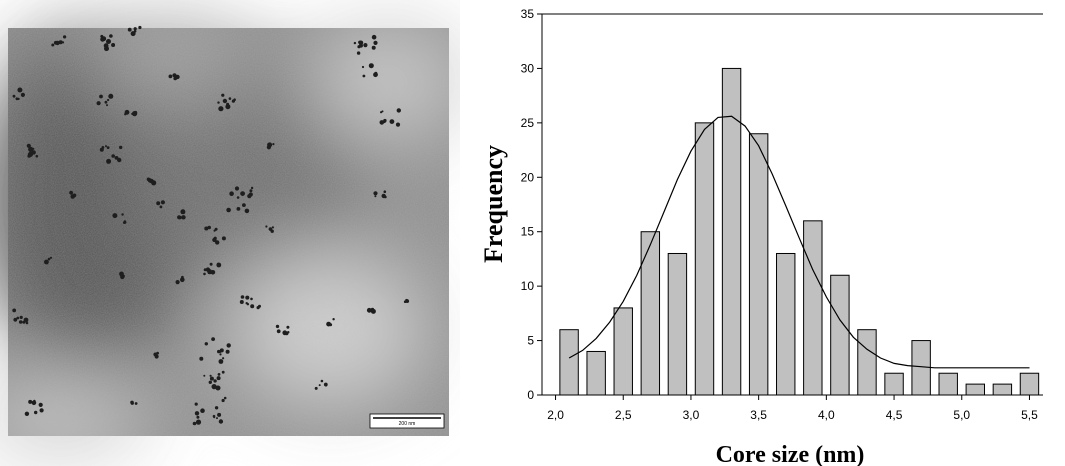 This screenshot has height=466, width=1065. I want to click on x-tick-label: 2,0, so click(555, 415).